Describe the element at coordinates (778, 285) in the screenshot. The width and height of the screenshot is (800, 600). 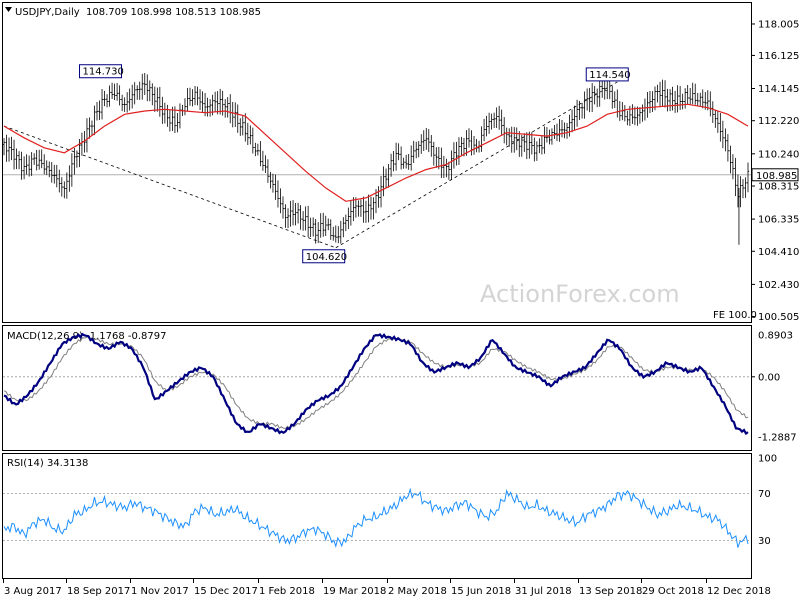
I see `price-tick-label: 102.430` at that location.